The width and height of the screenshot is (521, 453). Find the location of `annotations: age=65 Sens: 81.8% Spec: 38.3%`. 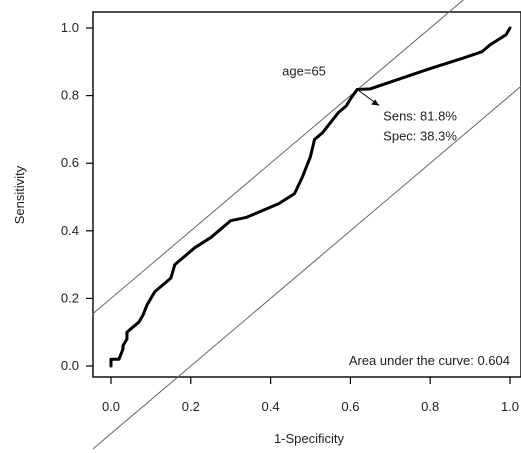

annotations: age=65 Sens: 81.8% Spec: 38.3% is located at coordinates (369, 104).